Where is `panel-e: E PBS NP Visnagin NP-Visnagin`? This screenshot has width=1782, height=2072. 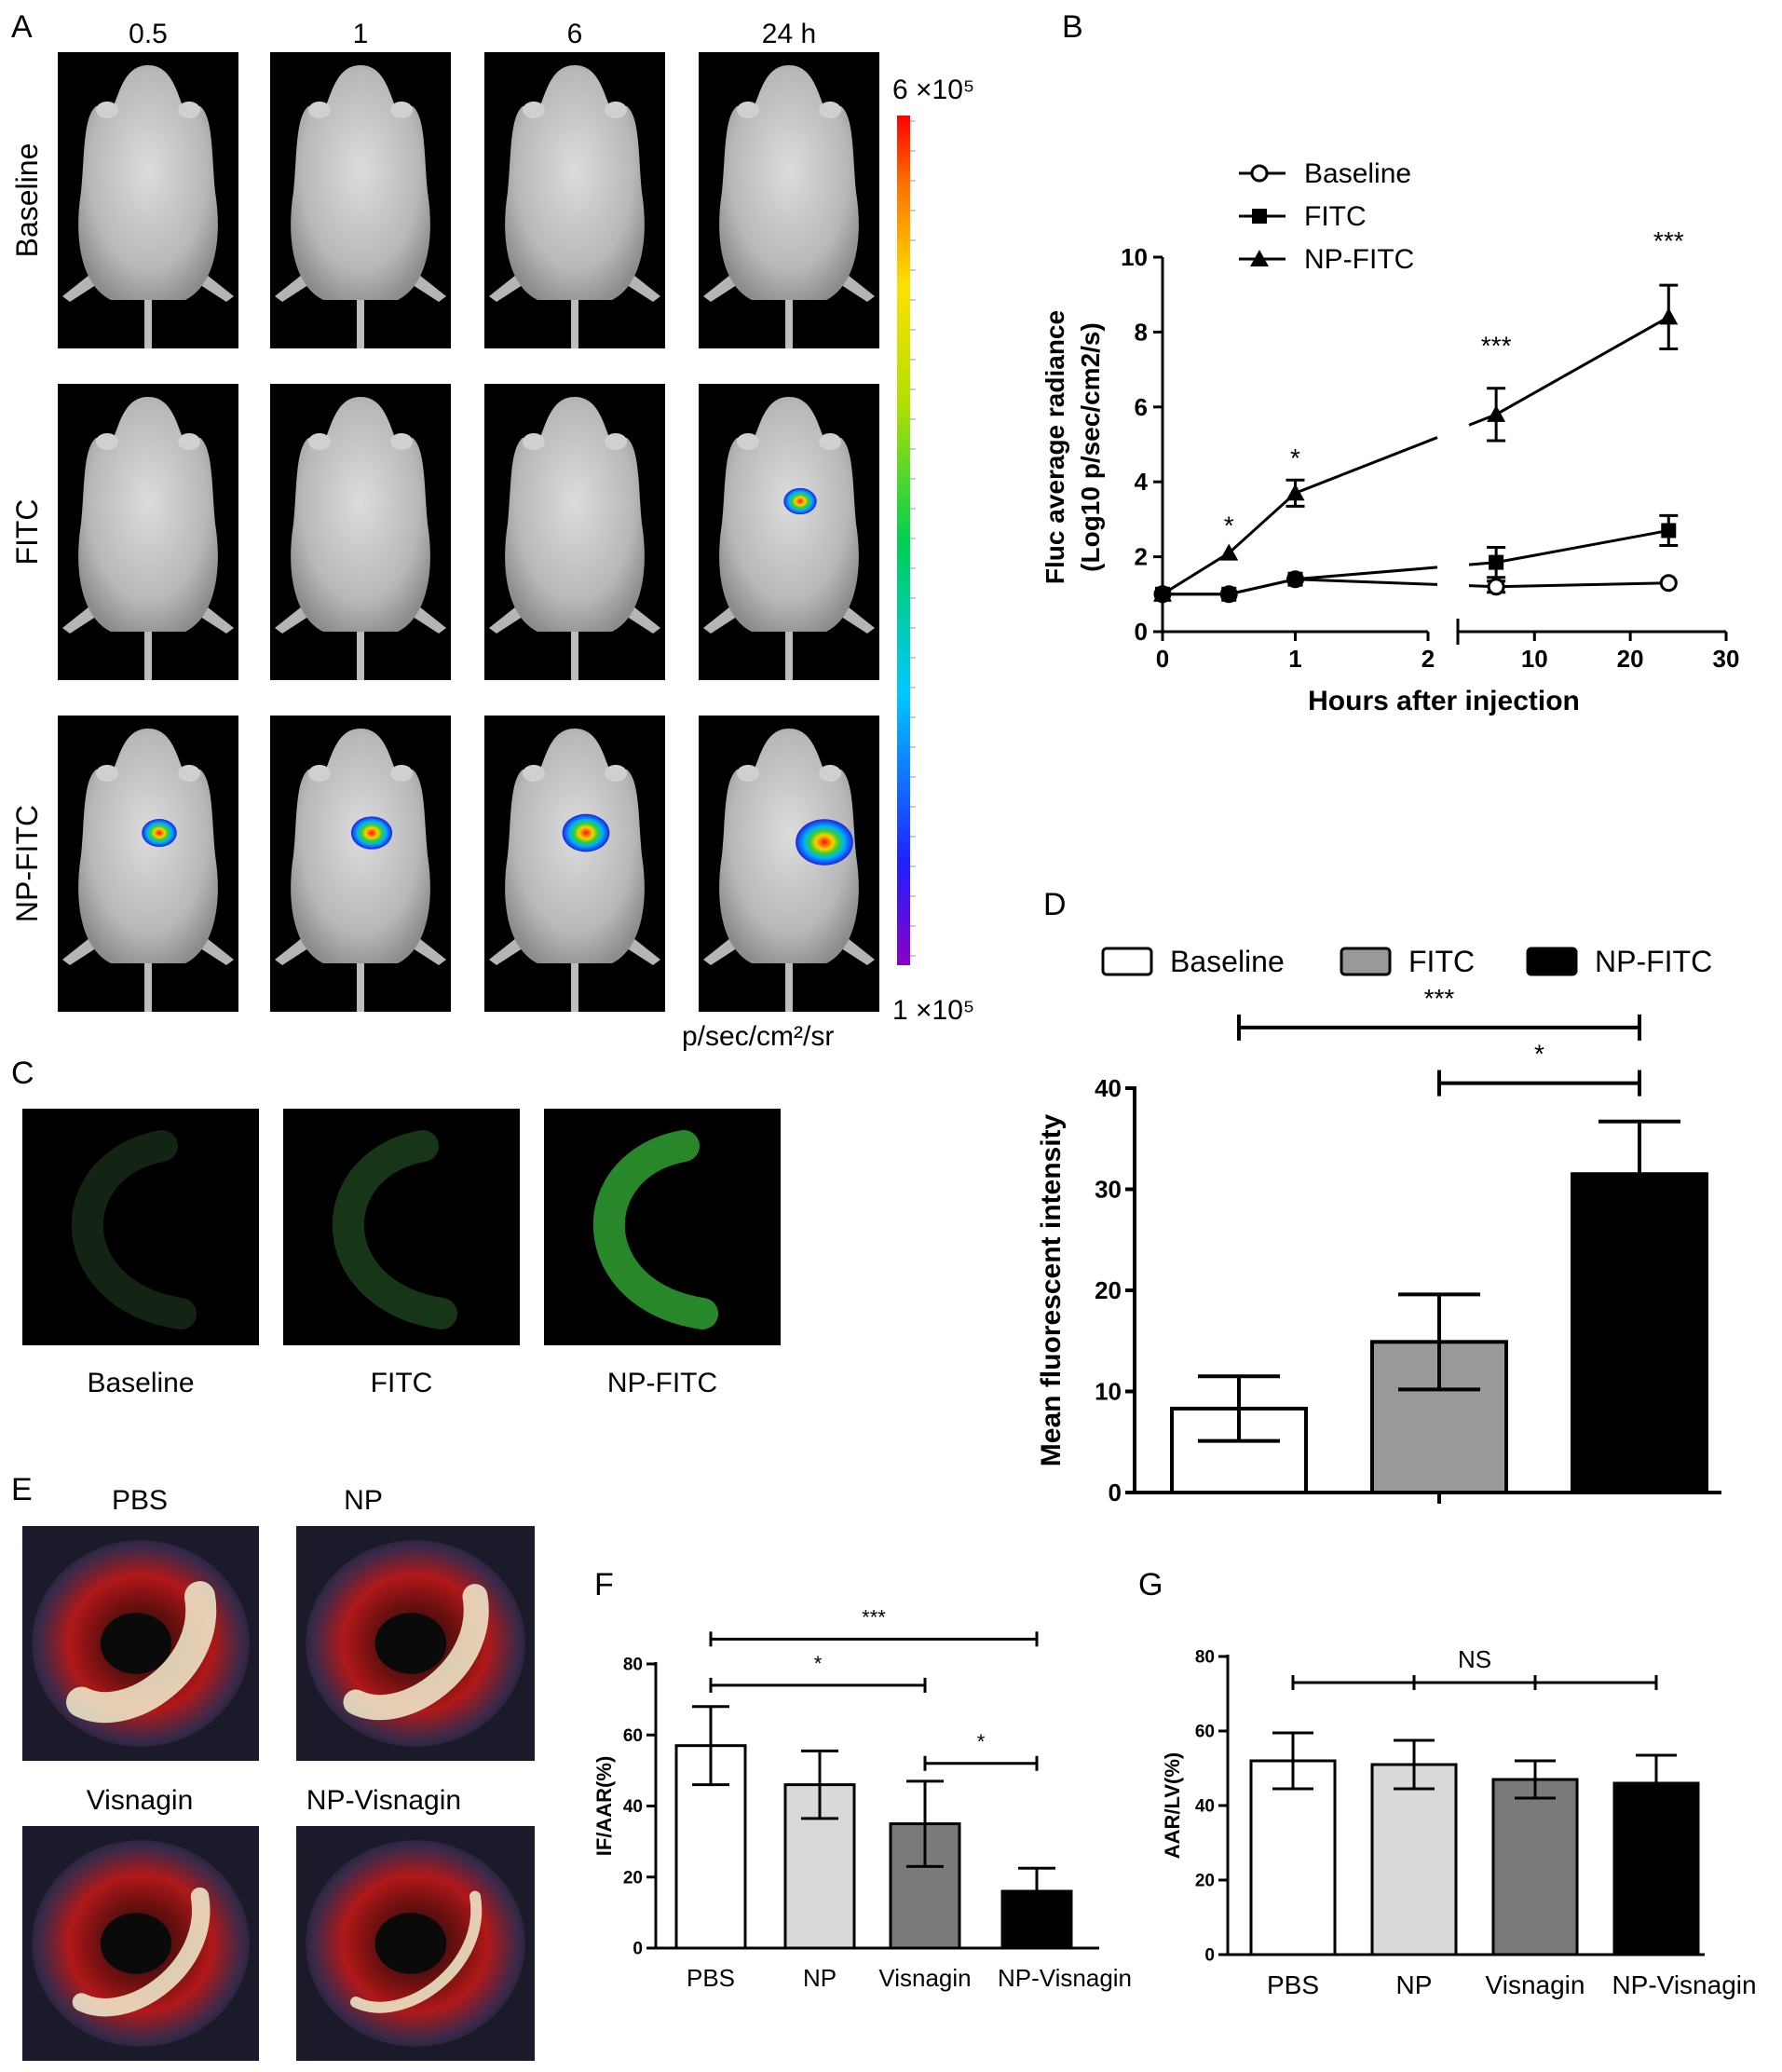
panel-e: E PBS NP Visnagin NP-Visnagin is located at coordinates (273, 1766).